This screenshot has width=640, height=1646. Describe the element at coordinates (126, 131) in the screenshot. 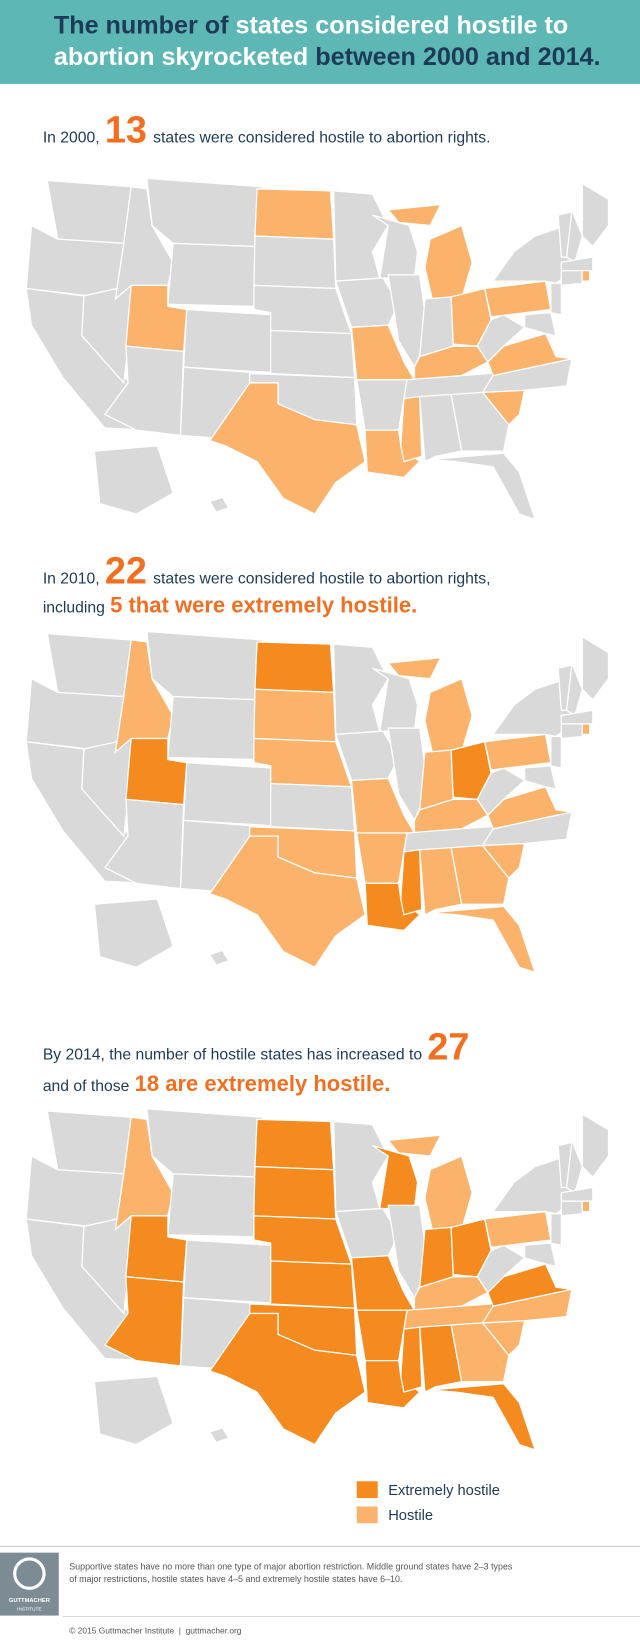

I see `count: 13` at that location.